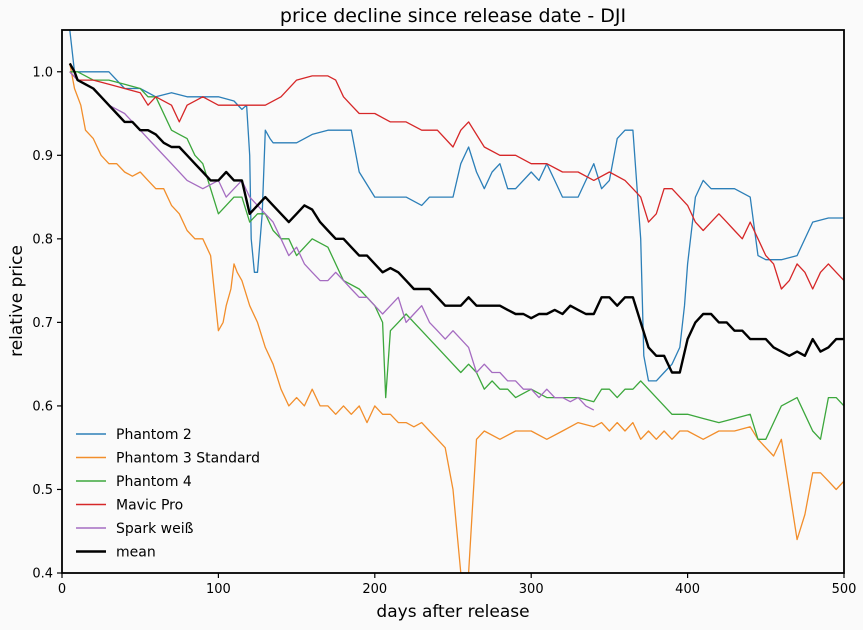 This screenshot has width=863, height=630. What do you see at coordinates (452, 612) in the screenshot?
I see `x-axis-label: days after release` at bounding box center [452, 612].